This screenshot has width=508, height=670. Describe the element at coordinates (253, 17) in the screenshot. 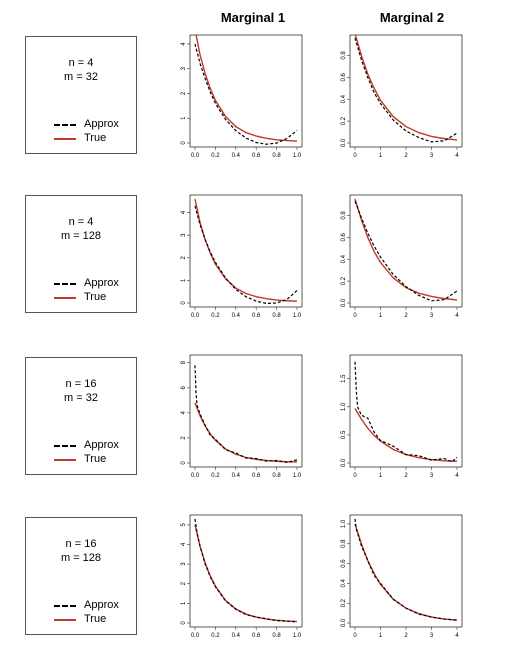

I see `column-header-marginal-1: Marginal 1` at that location.